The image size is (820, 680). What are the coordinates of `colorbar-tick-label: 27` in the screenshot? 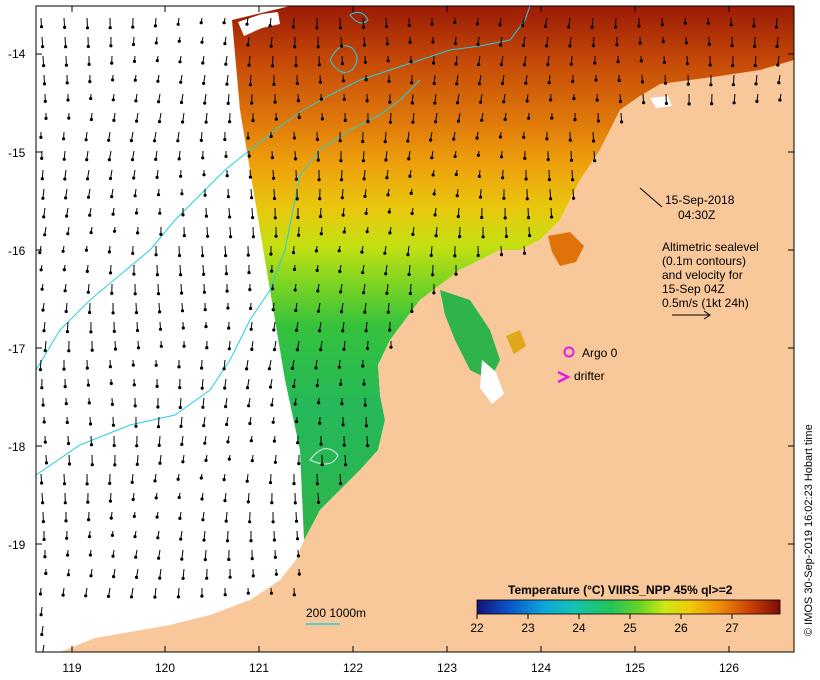 It's located at (732, 628).